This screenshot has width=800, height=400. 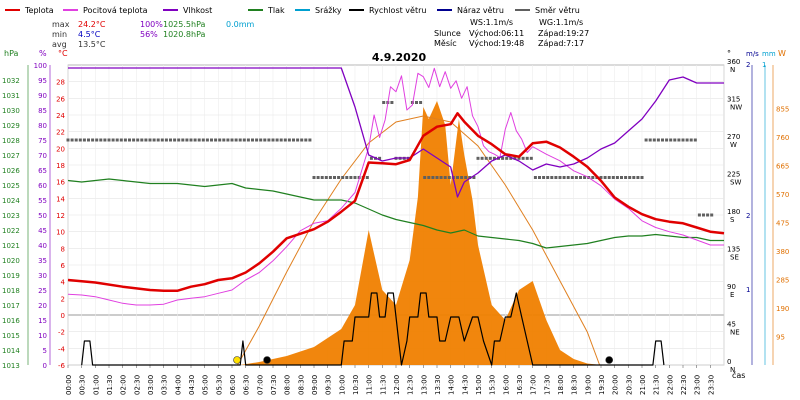 What do you see at coordinates (42, 261) in the screenshot?
I see `humidity-tick: 35` at bounding box center [42, 261].